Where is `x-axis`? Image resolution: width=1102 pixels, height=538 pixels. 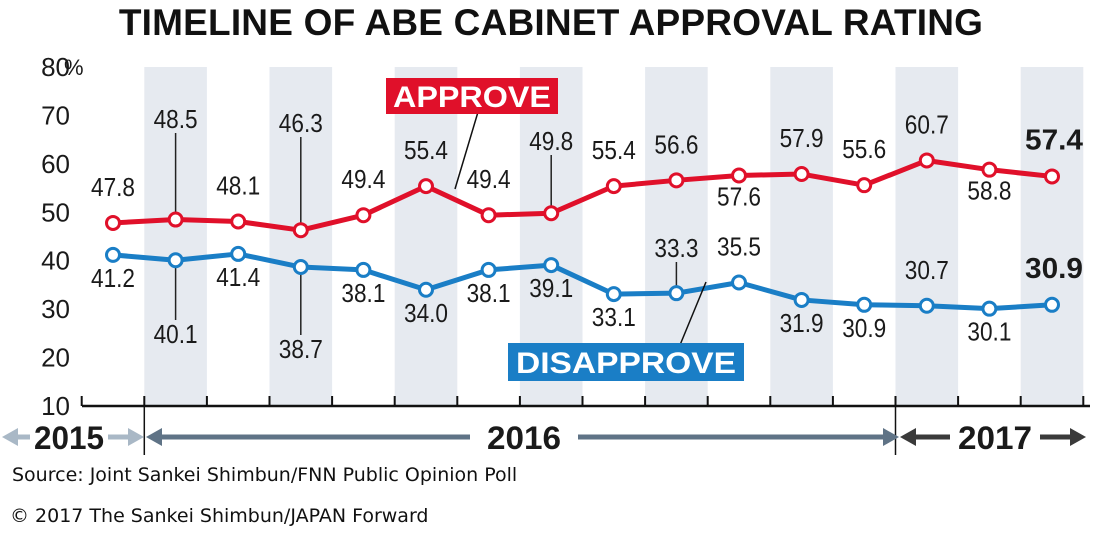 x-axis is located at coordinates (585, 425).